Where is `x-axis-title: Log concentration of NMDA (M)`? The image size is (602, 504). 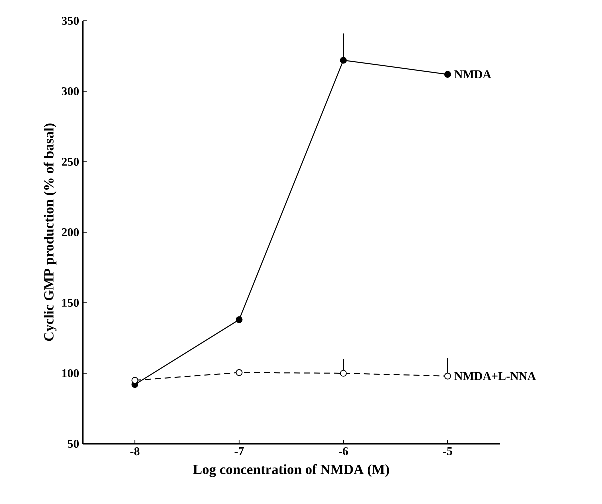
x-axis-title: Log concentration of NMDA (M) is located at coordinates (291, 471).